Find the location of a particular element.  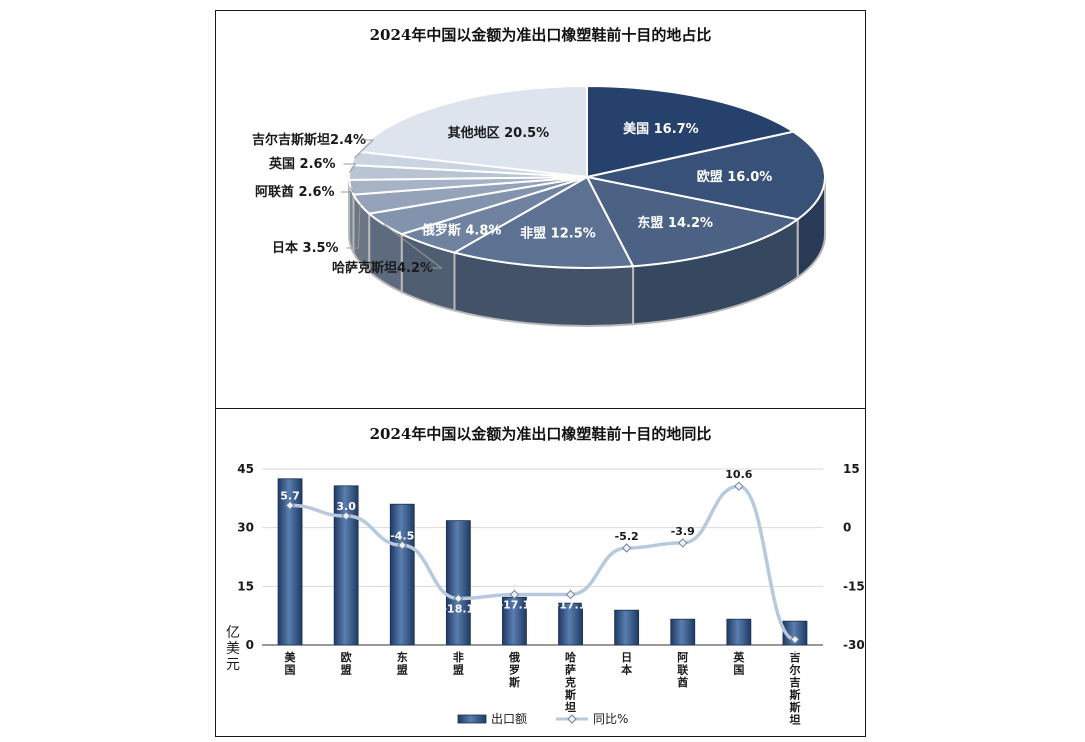

x-tick-label: 萨 is located at coordinates (570, 670).